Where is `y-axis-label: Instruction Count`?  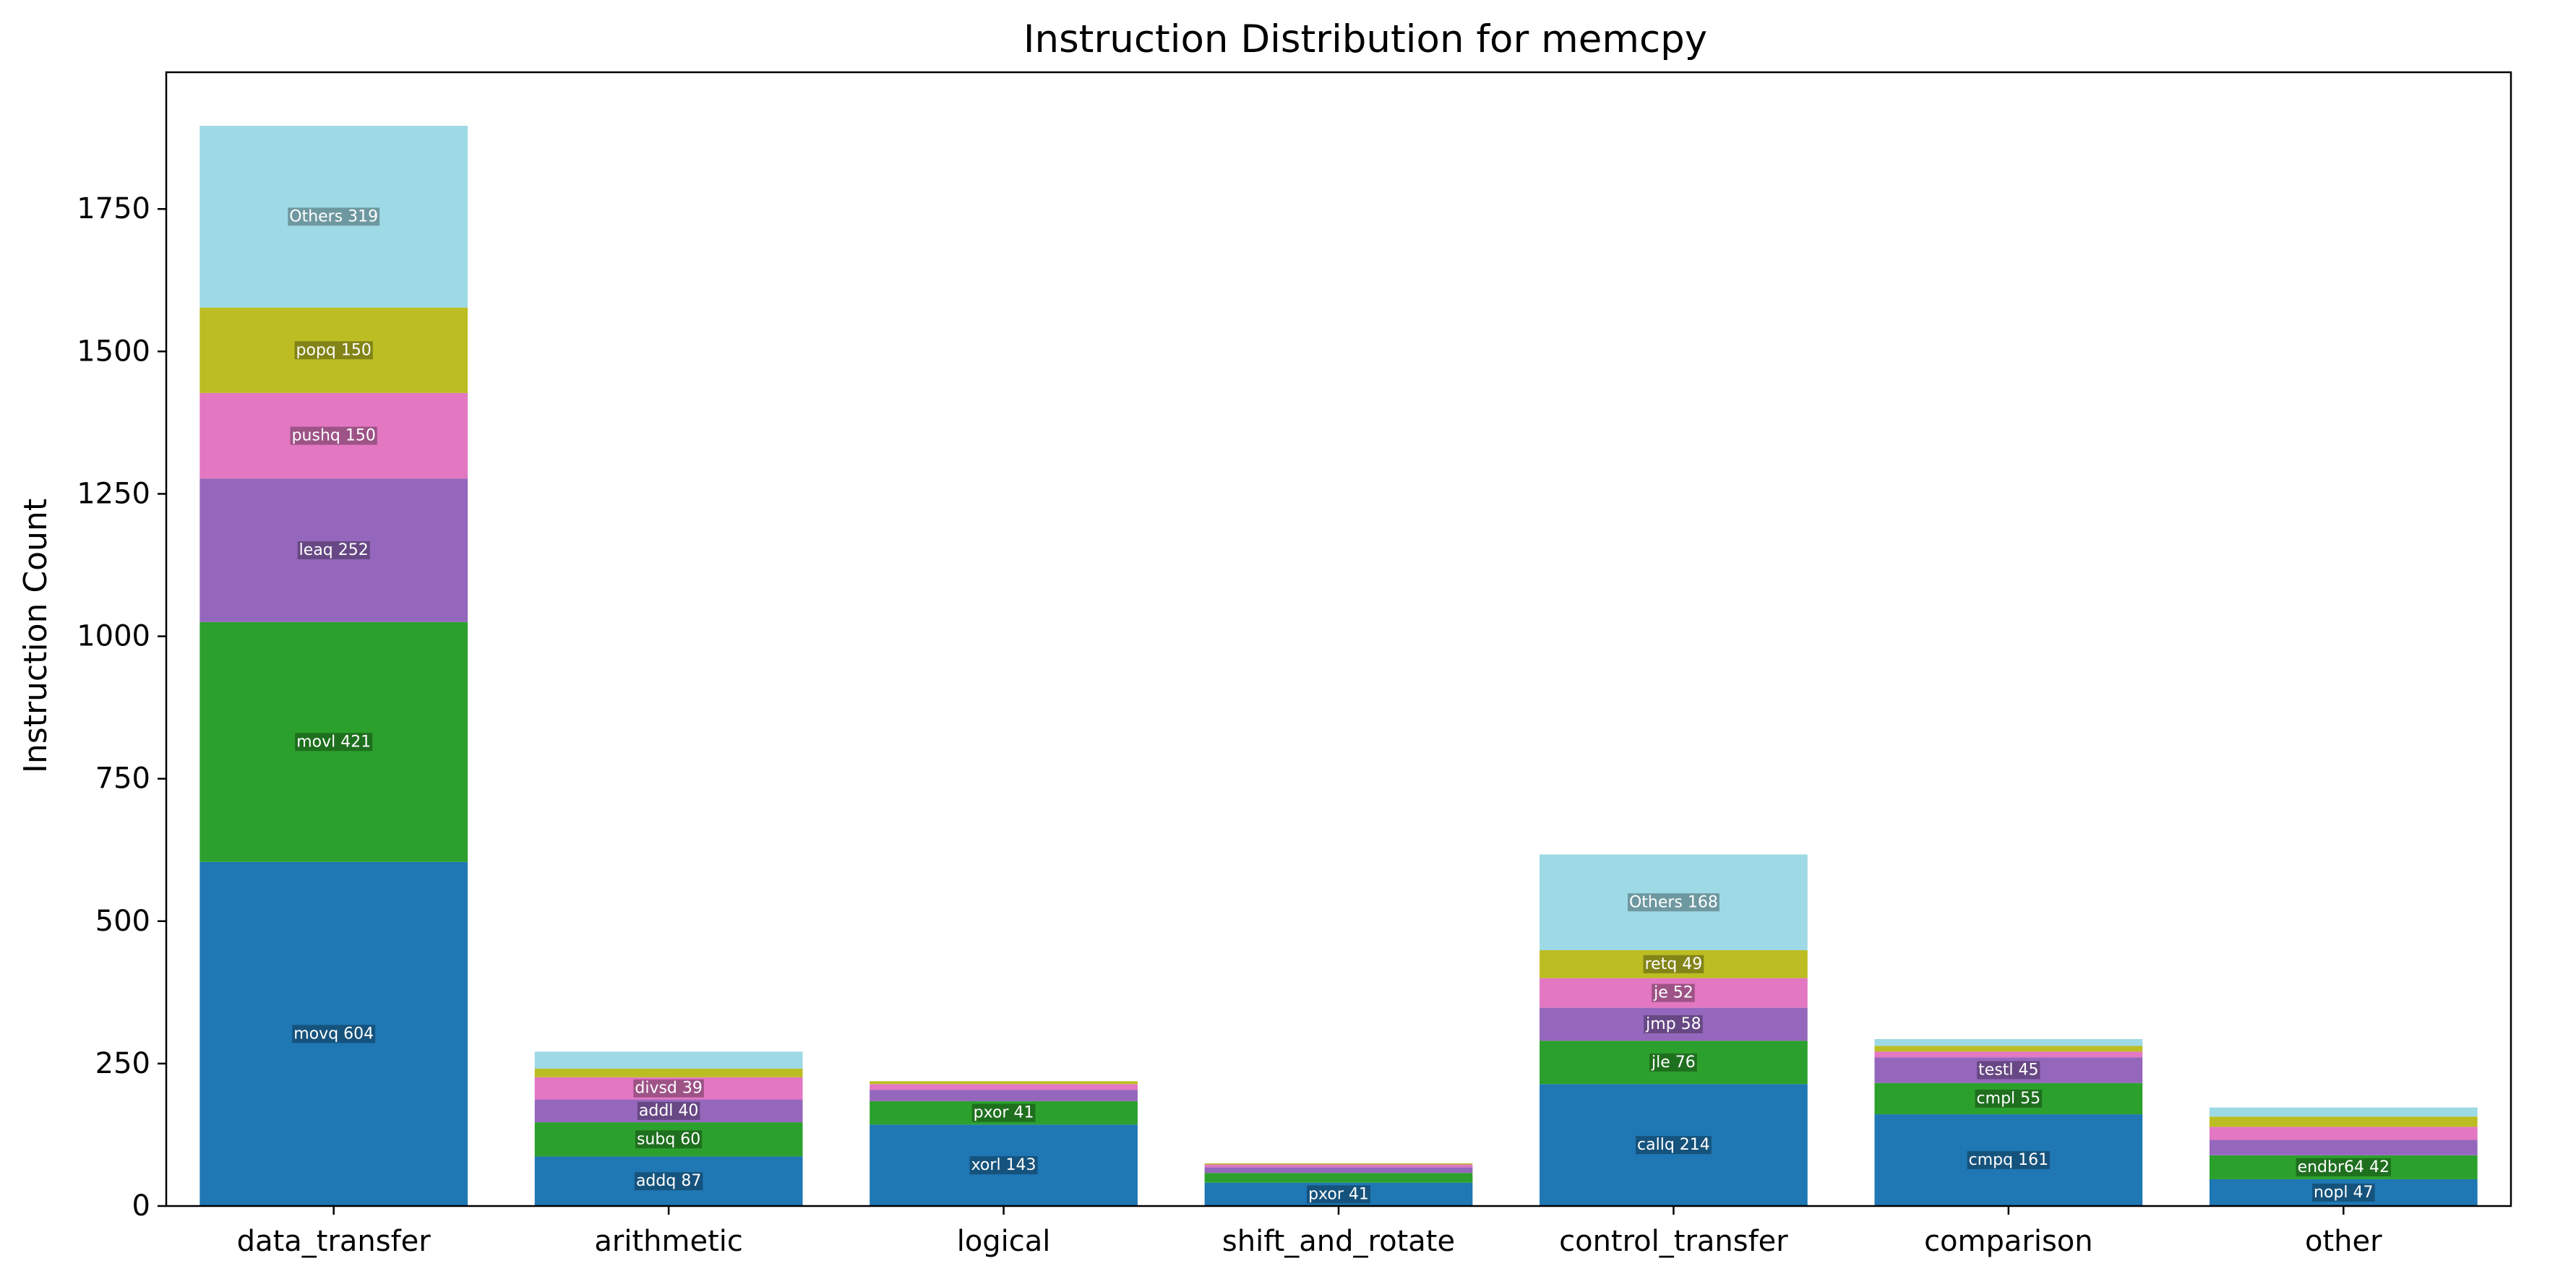 y-axis-label: Instruction Count is located at coordinates (36, 636).